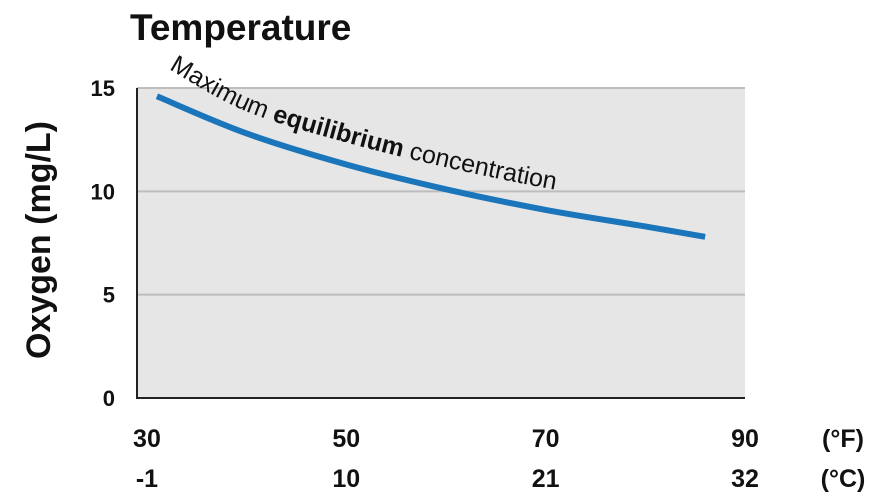  Describe the element at coordinates (346, 479) in the screenshot. I see `x-tick-label-celsius: 10` at that location.